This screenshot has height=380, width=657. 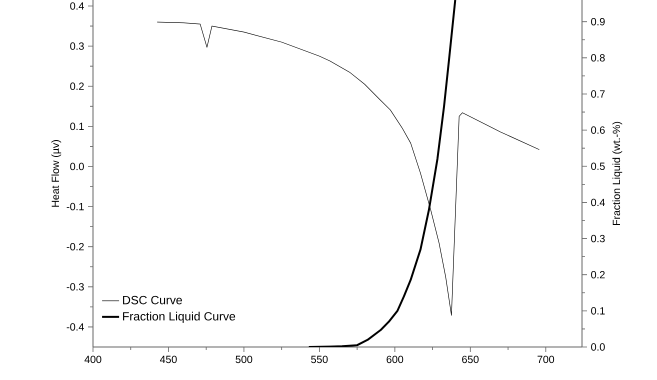 I want to click on y-tick-label: -0.1, so click(x=75, y=206).